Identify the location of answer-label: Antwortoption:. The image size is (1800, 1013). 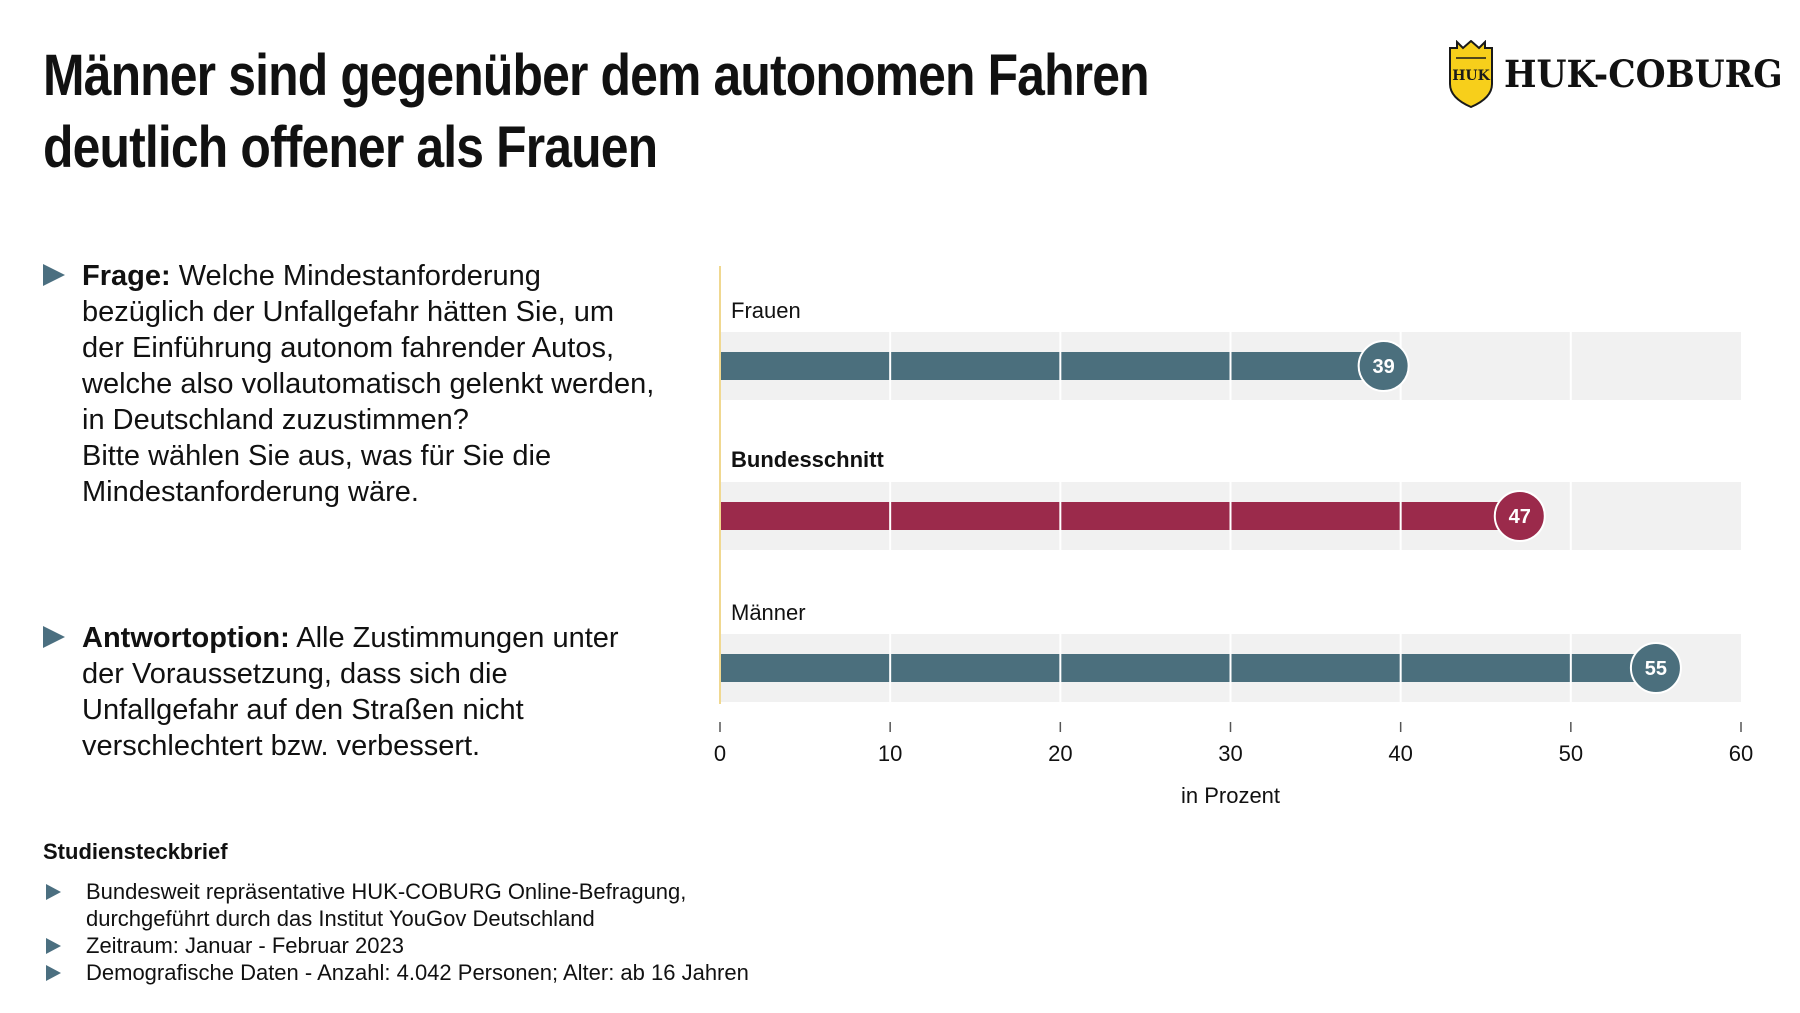
(186, 638).